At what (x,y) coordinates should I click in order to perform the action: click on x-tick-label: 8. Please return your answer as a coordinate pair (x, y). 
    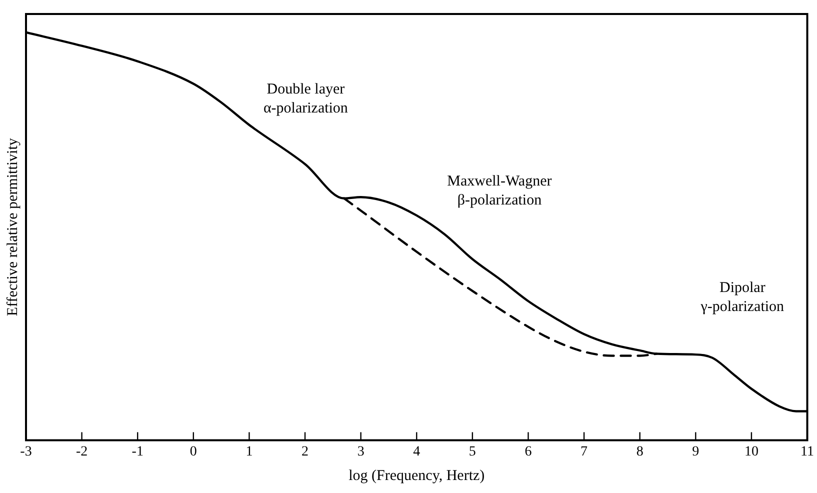
    Looking at the image, I should click on (640, 452).